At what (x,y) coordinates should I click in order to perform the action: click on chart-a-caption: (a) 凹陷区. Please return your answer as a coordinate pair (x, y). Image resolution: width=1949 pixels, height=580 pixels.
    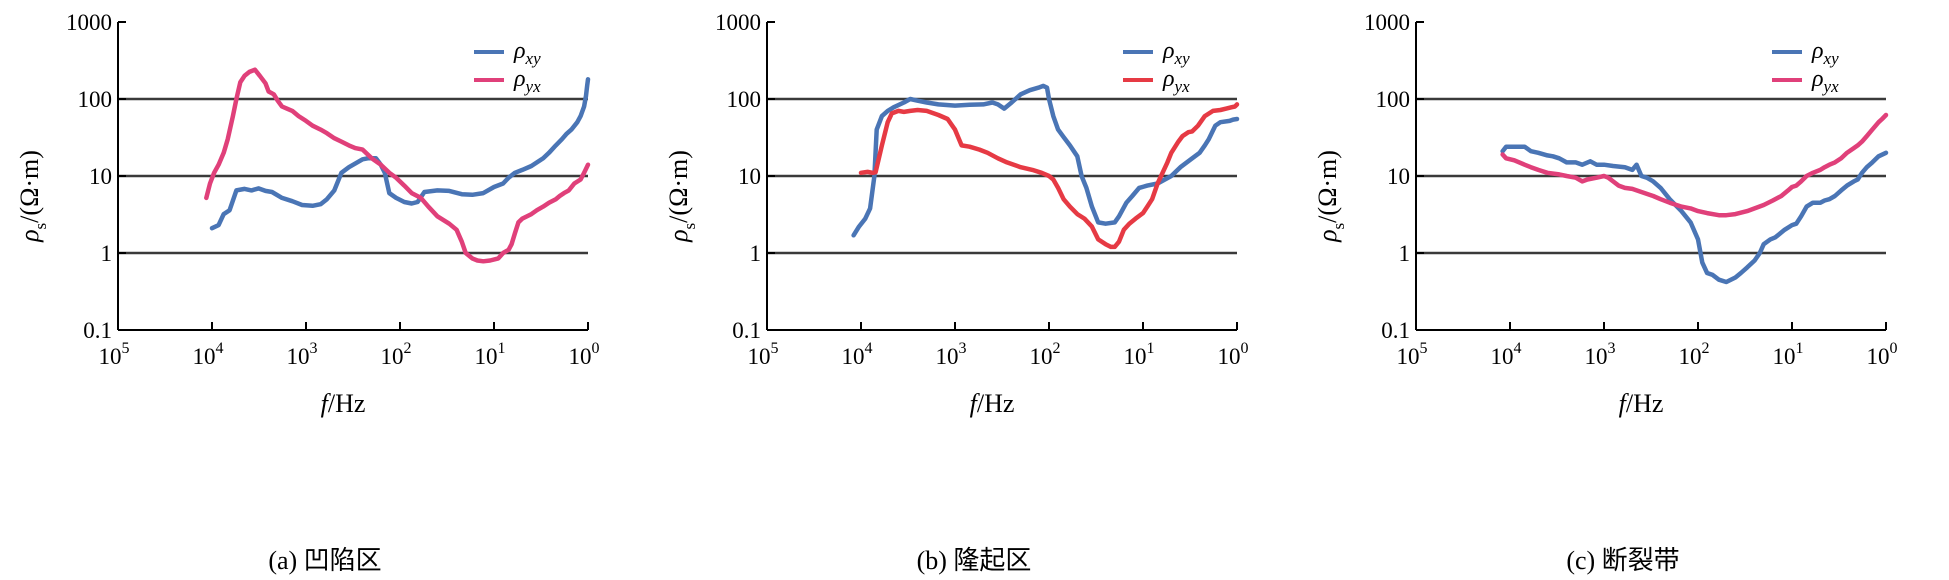
    Looking at the image, I should click on (325, 560).